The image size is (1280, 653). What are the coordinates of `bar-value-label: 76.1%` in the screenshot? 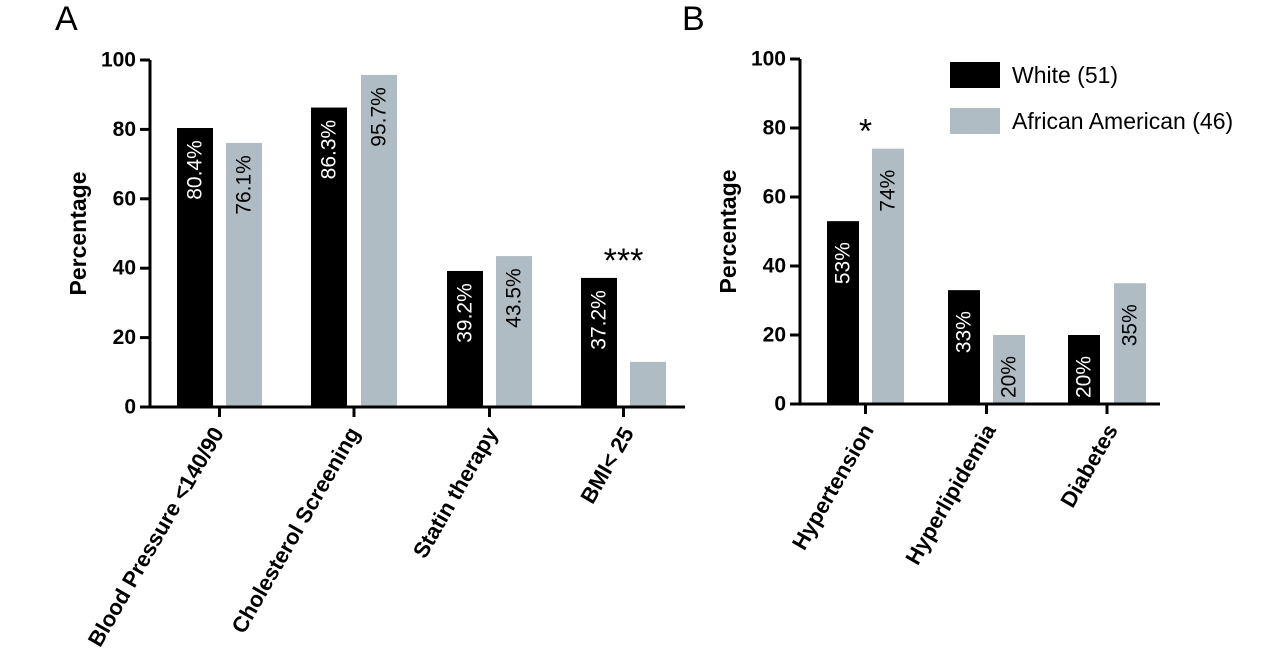 It's located at (244, 185).